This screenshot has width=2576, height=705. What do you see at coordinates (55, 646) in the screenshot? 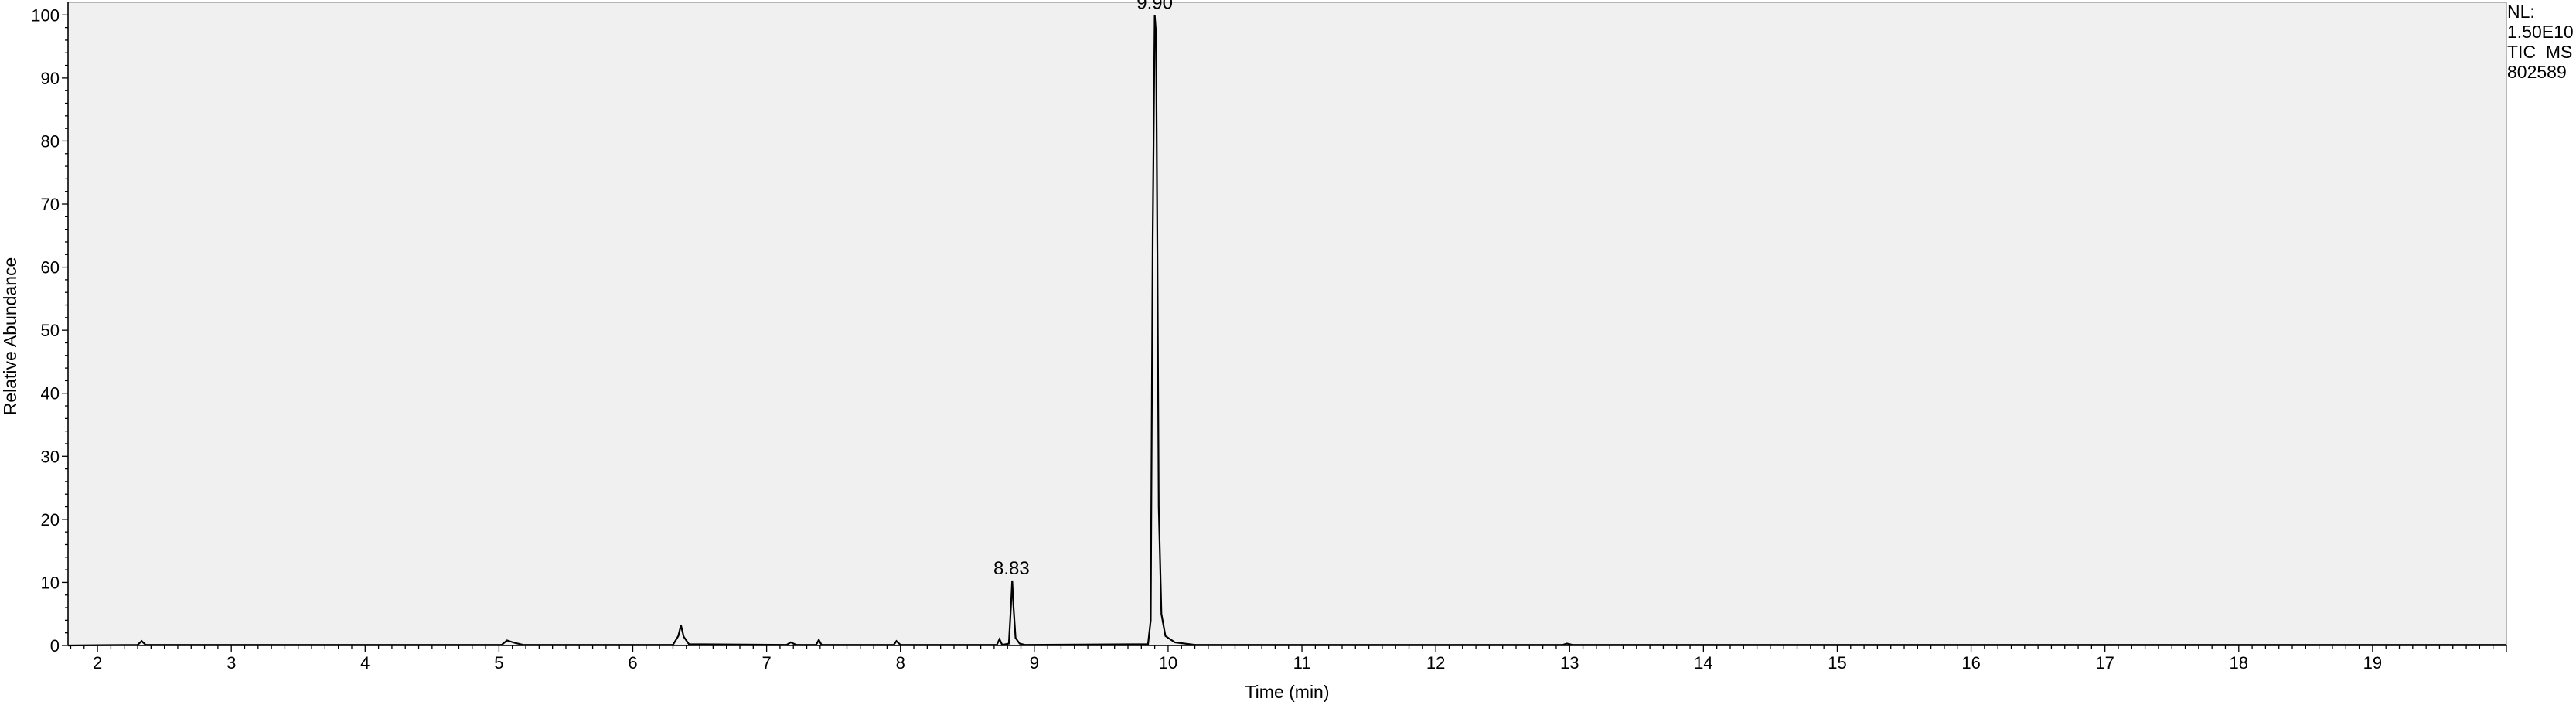
I see `y-tick-label: 0` at bounding box center [55, 646].